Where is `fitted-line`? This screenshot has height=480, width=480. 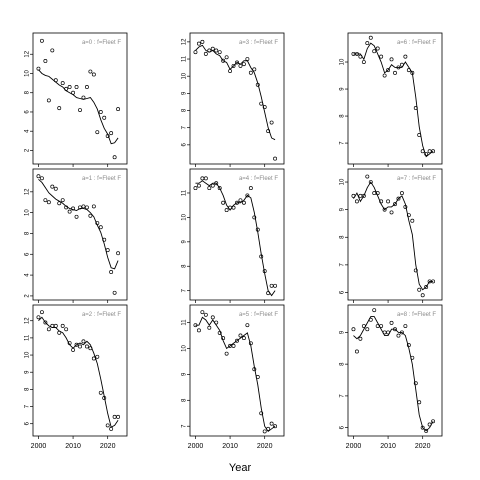
fitted-line is located at coordinates (393, 100).